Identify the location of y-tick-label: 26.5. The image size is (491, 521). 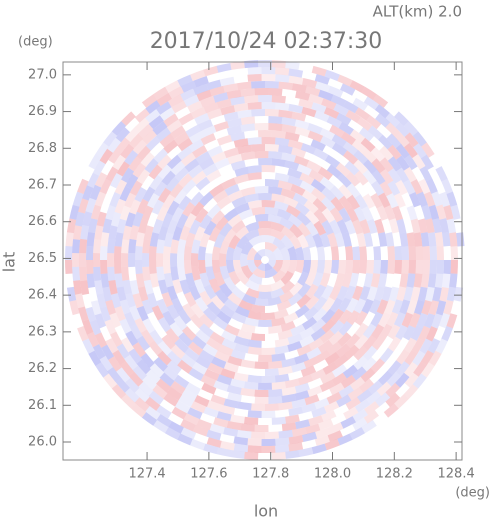
(42, 258).